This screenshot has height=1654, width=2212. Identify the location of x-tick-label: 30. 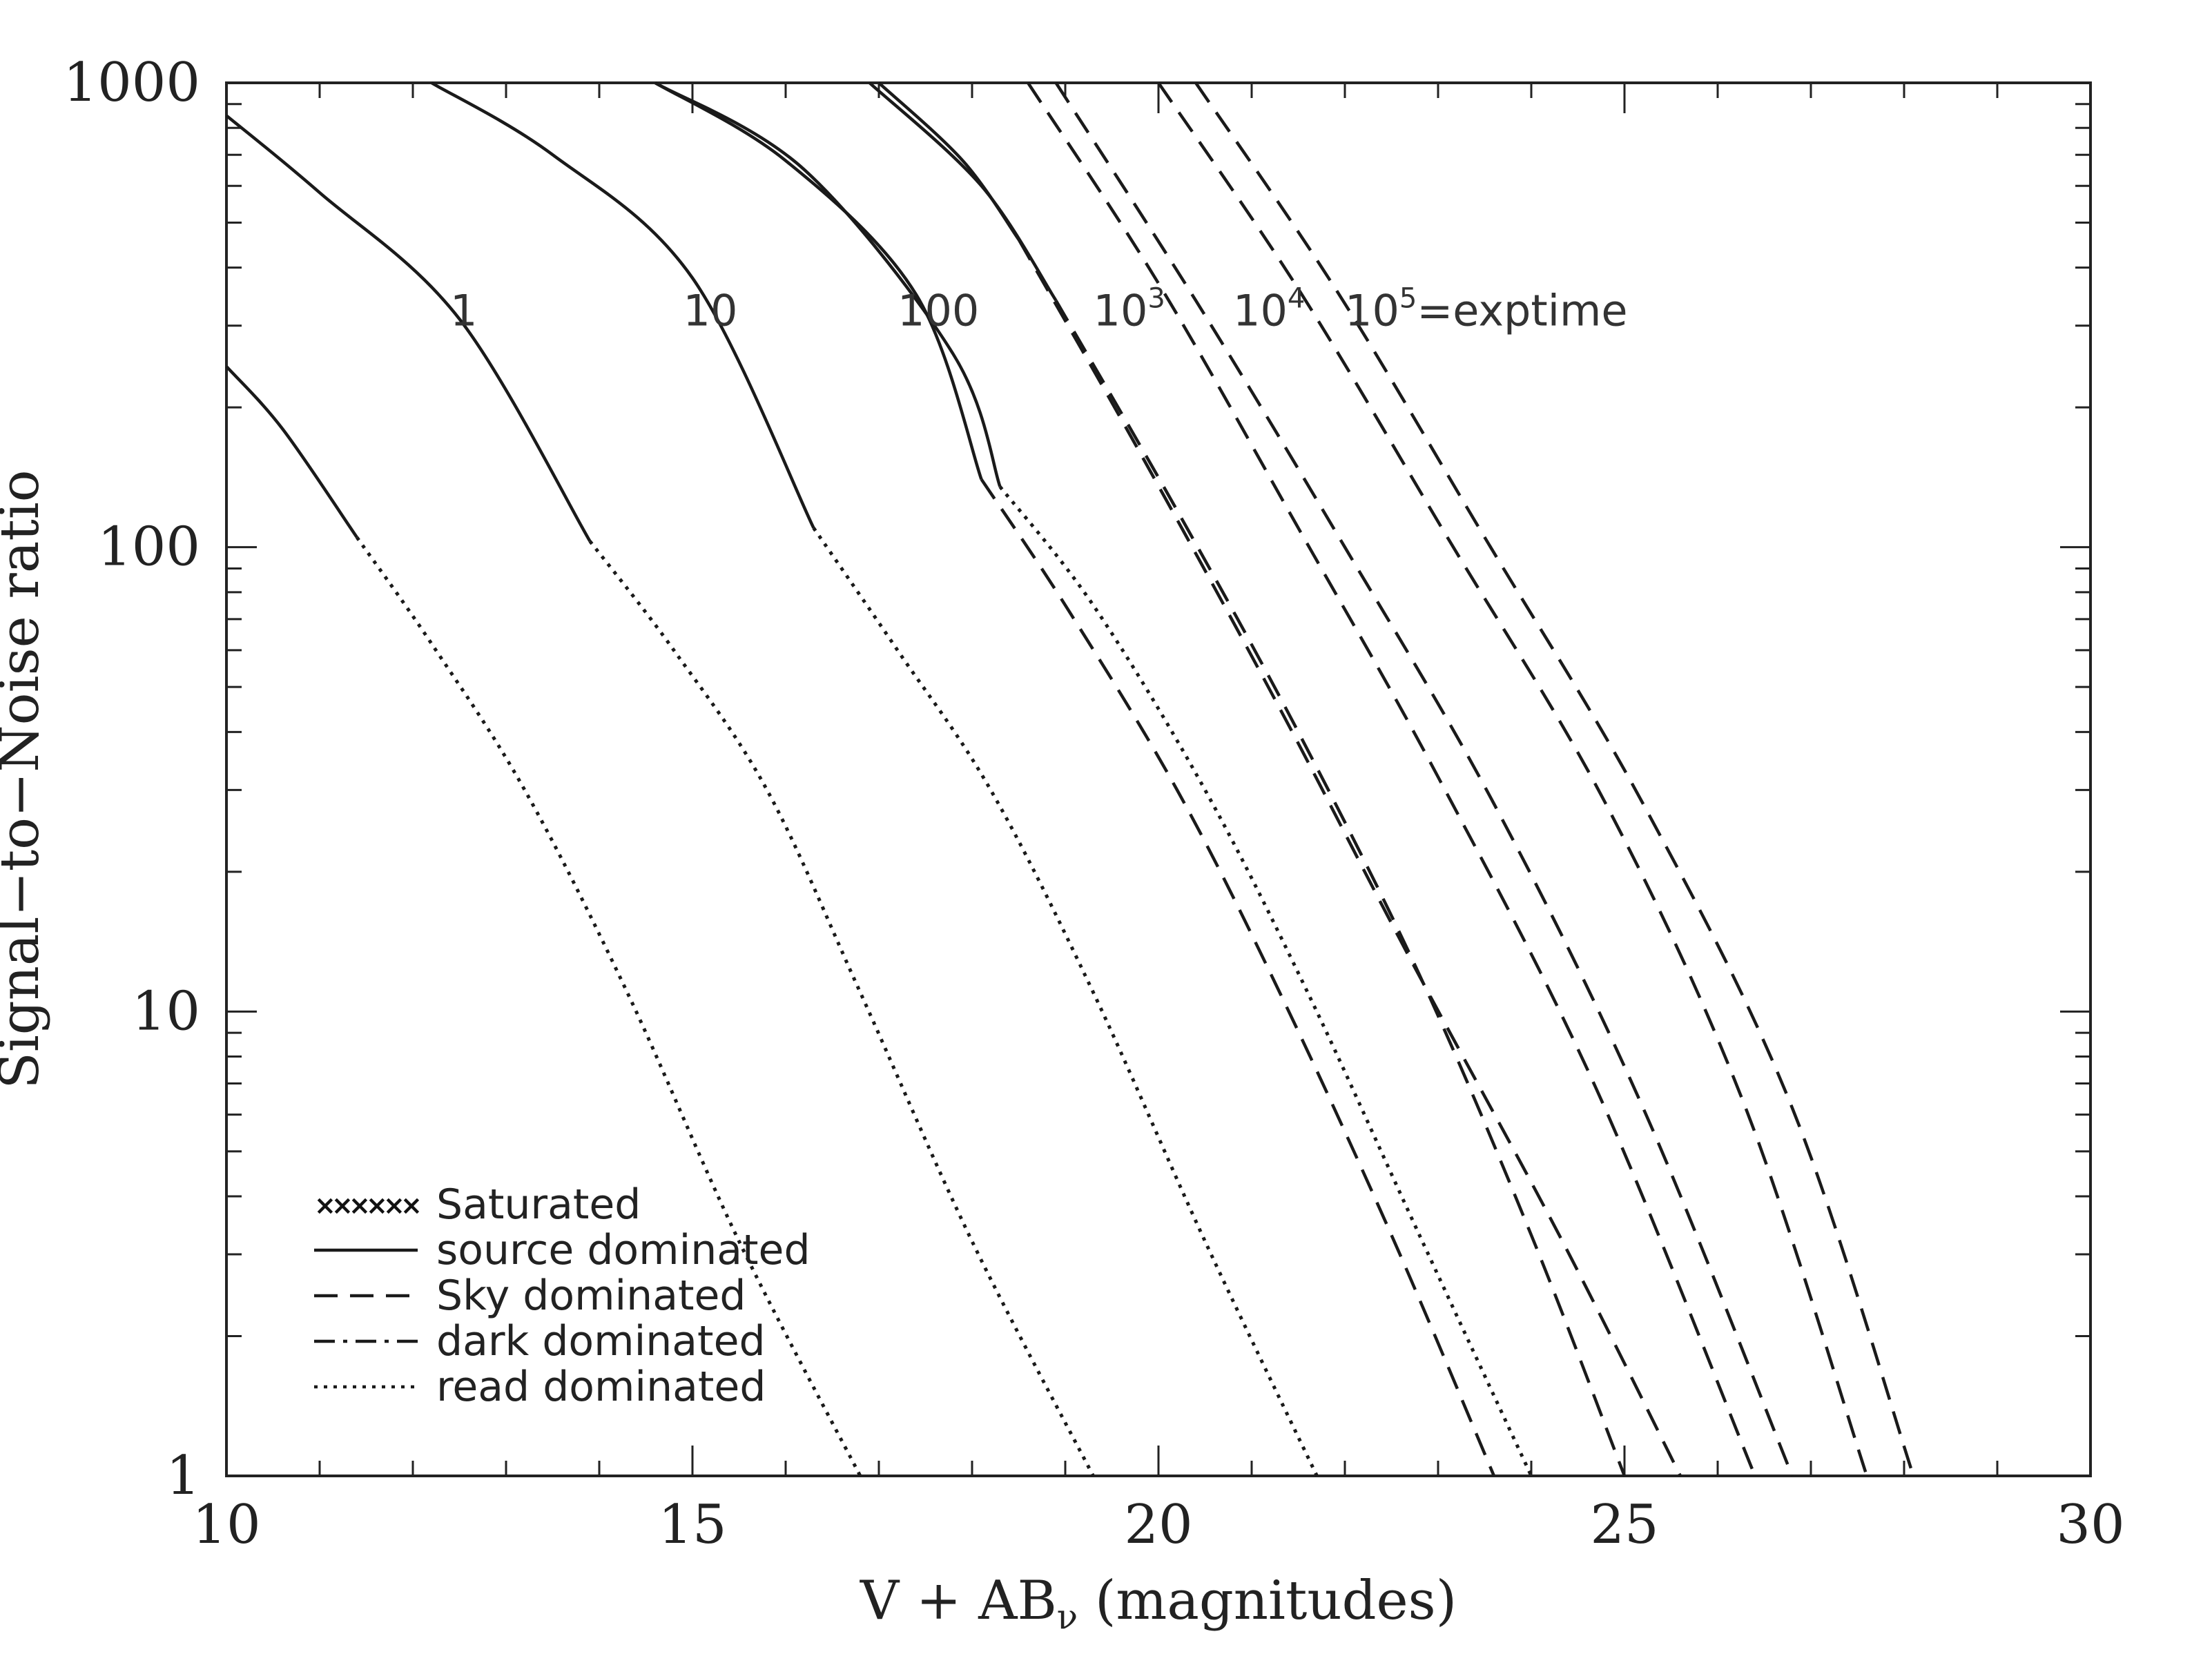
(2090, 1525).